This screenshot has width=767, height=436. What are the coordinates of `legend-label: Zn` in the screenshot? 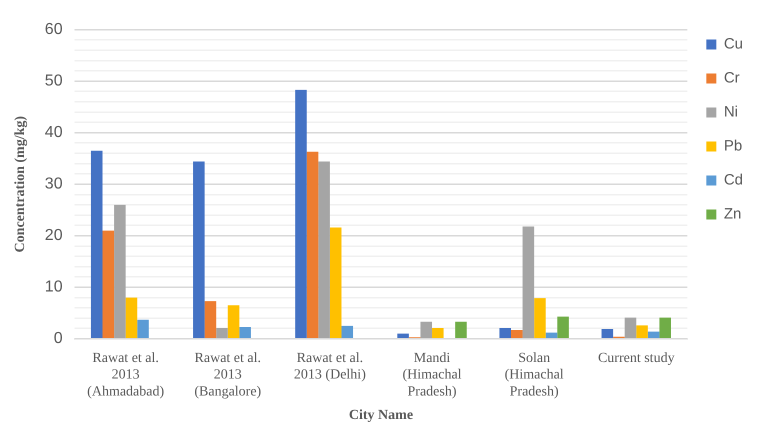 It's located at (733, 214).